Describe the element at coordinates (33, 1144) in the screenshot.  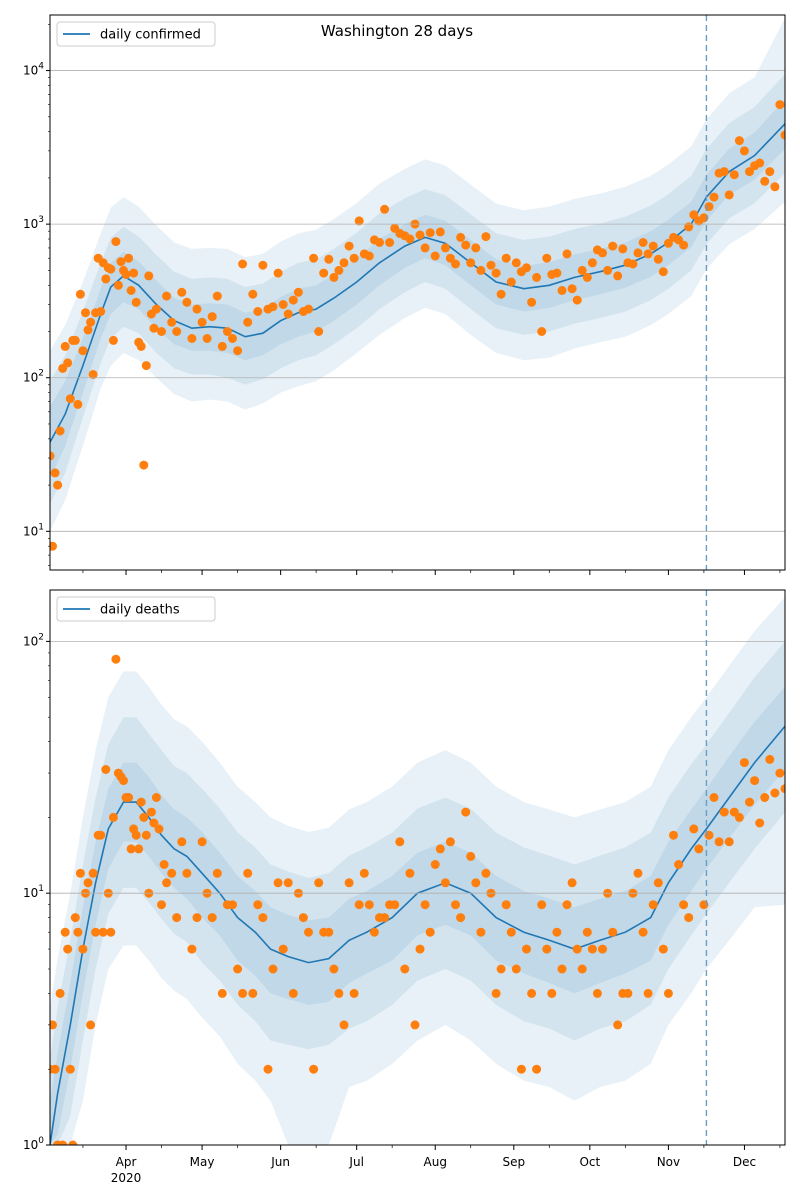
I see `y-tick-label: 10⁰` at that location.